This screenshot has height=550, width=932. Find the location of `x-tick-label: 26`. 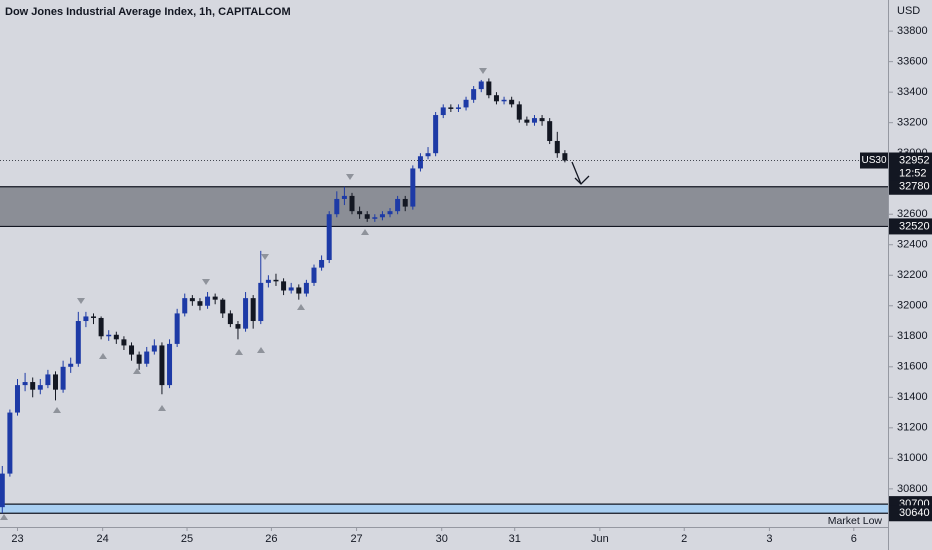

x-tick-label: 26 is located at coordinates (271, 539).